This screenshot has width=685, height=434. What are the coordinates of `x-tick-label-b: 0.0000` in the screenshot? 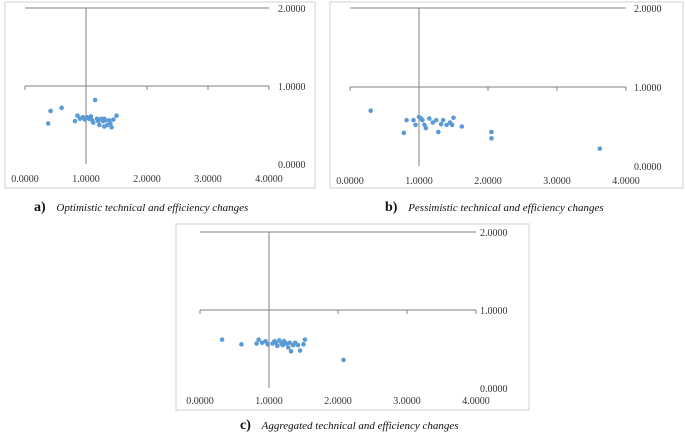 It's located at (350, 181).